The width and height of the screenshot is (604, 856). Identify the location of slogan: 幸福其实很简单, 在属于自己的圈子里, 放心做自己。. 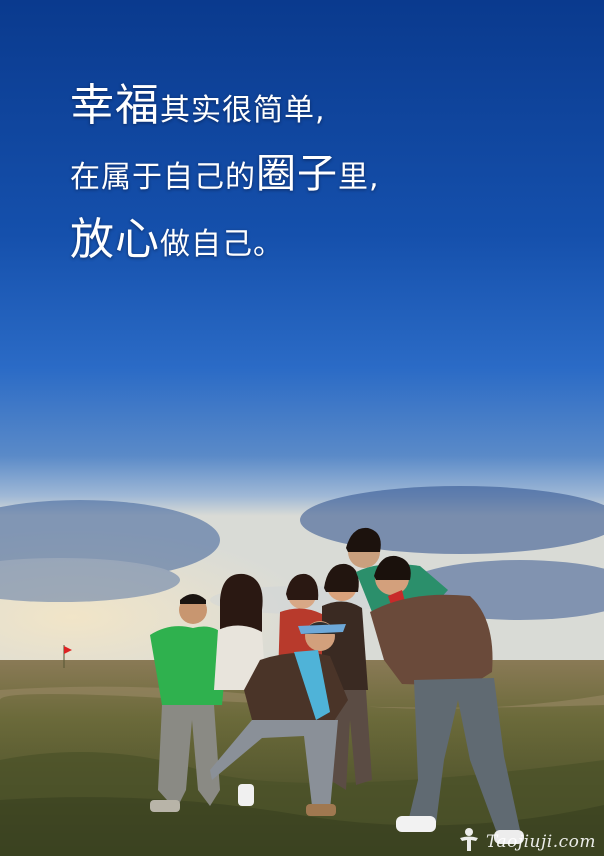
(225, 173).